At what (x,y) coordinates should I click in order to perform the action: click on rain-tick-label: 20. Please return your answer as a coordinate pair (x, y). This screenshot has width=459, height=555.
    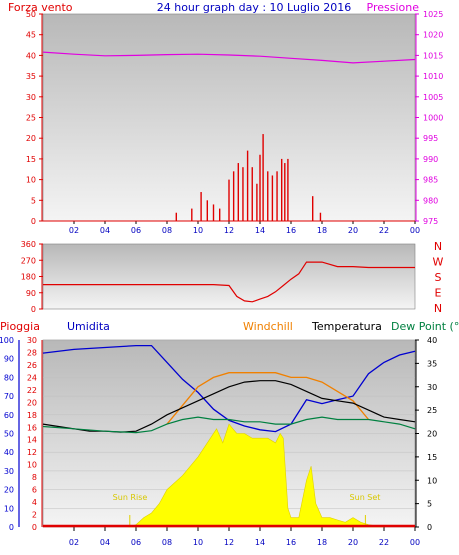
    Looking at the image, I should click on (32, 402).